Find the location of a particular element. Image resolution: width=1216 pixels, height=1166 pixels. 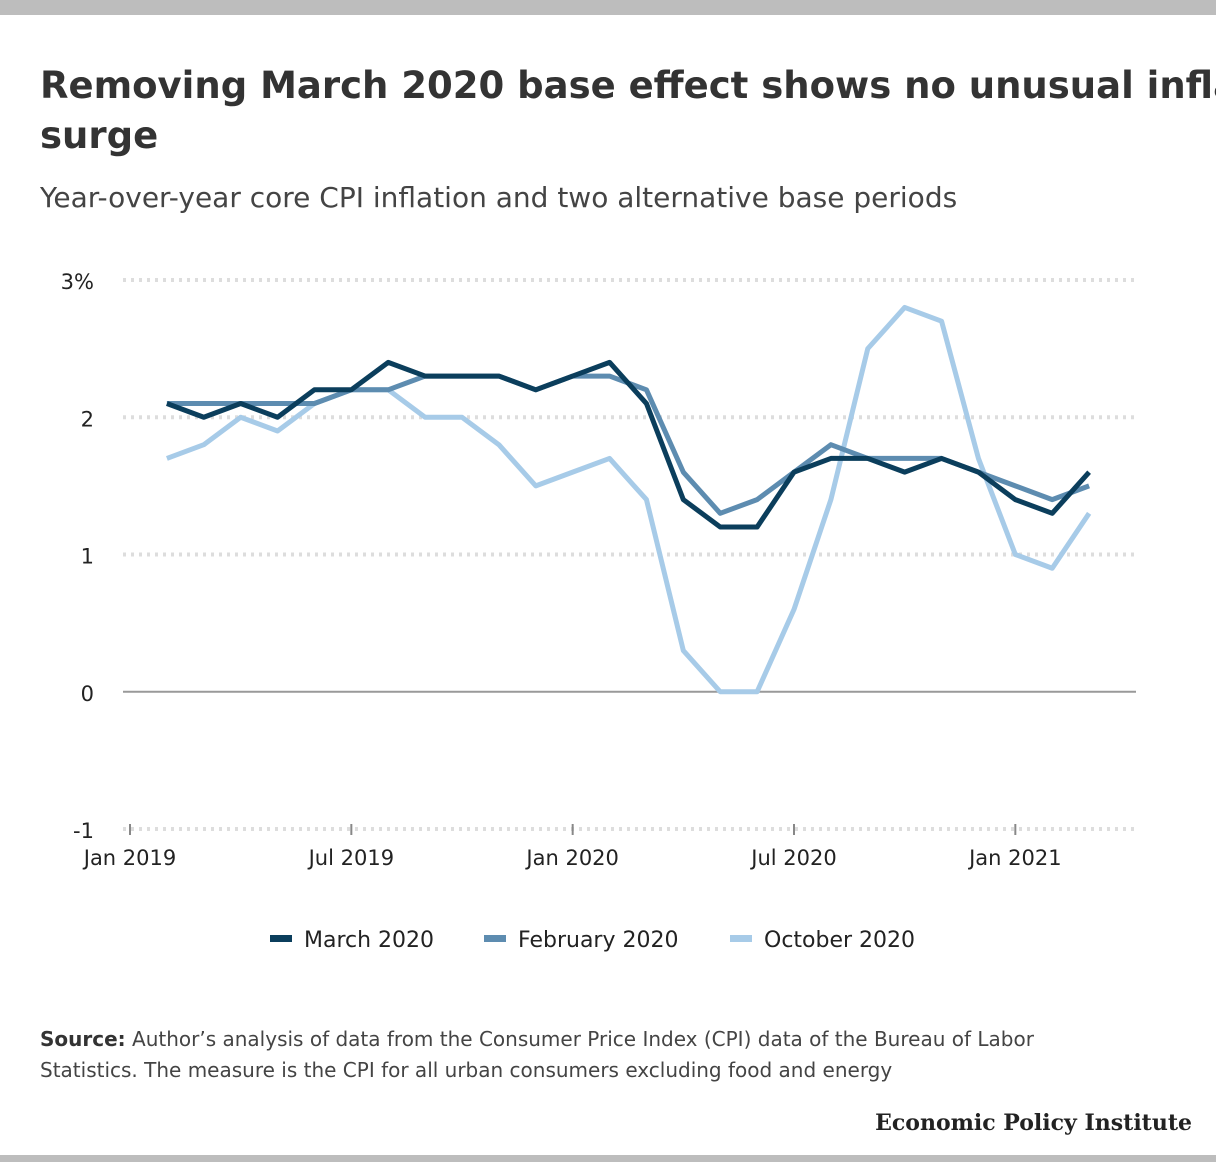

legend-label: February 2020 is located at coordinates (598, 940).